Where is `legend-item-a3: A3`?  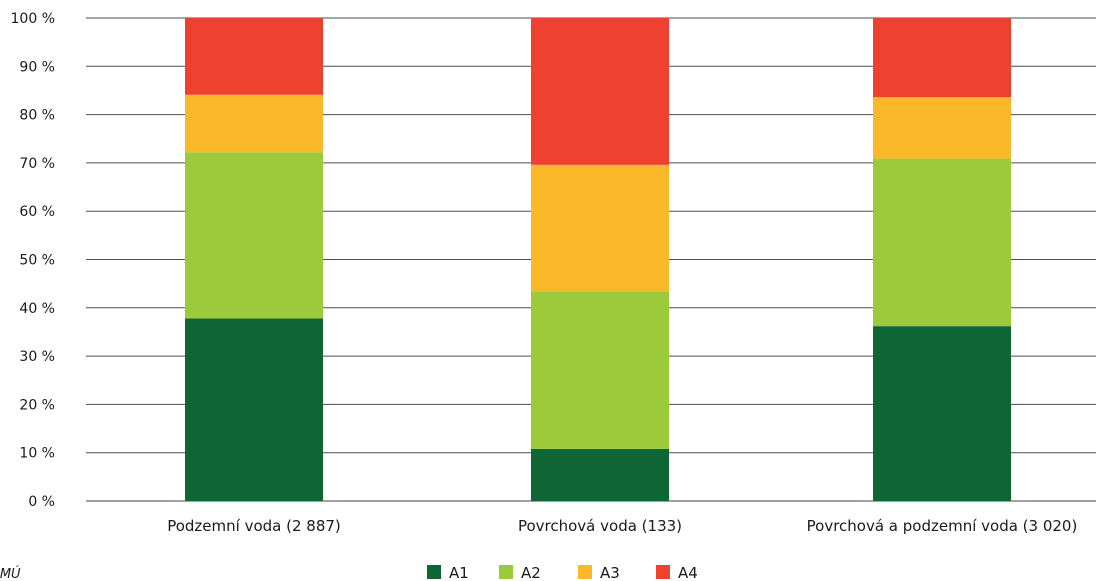
legend-item-a3: A3 is located at coordinates (599, 572).